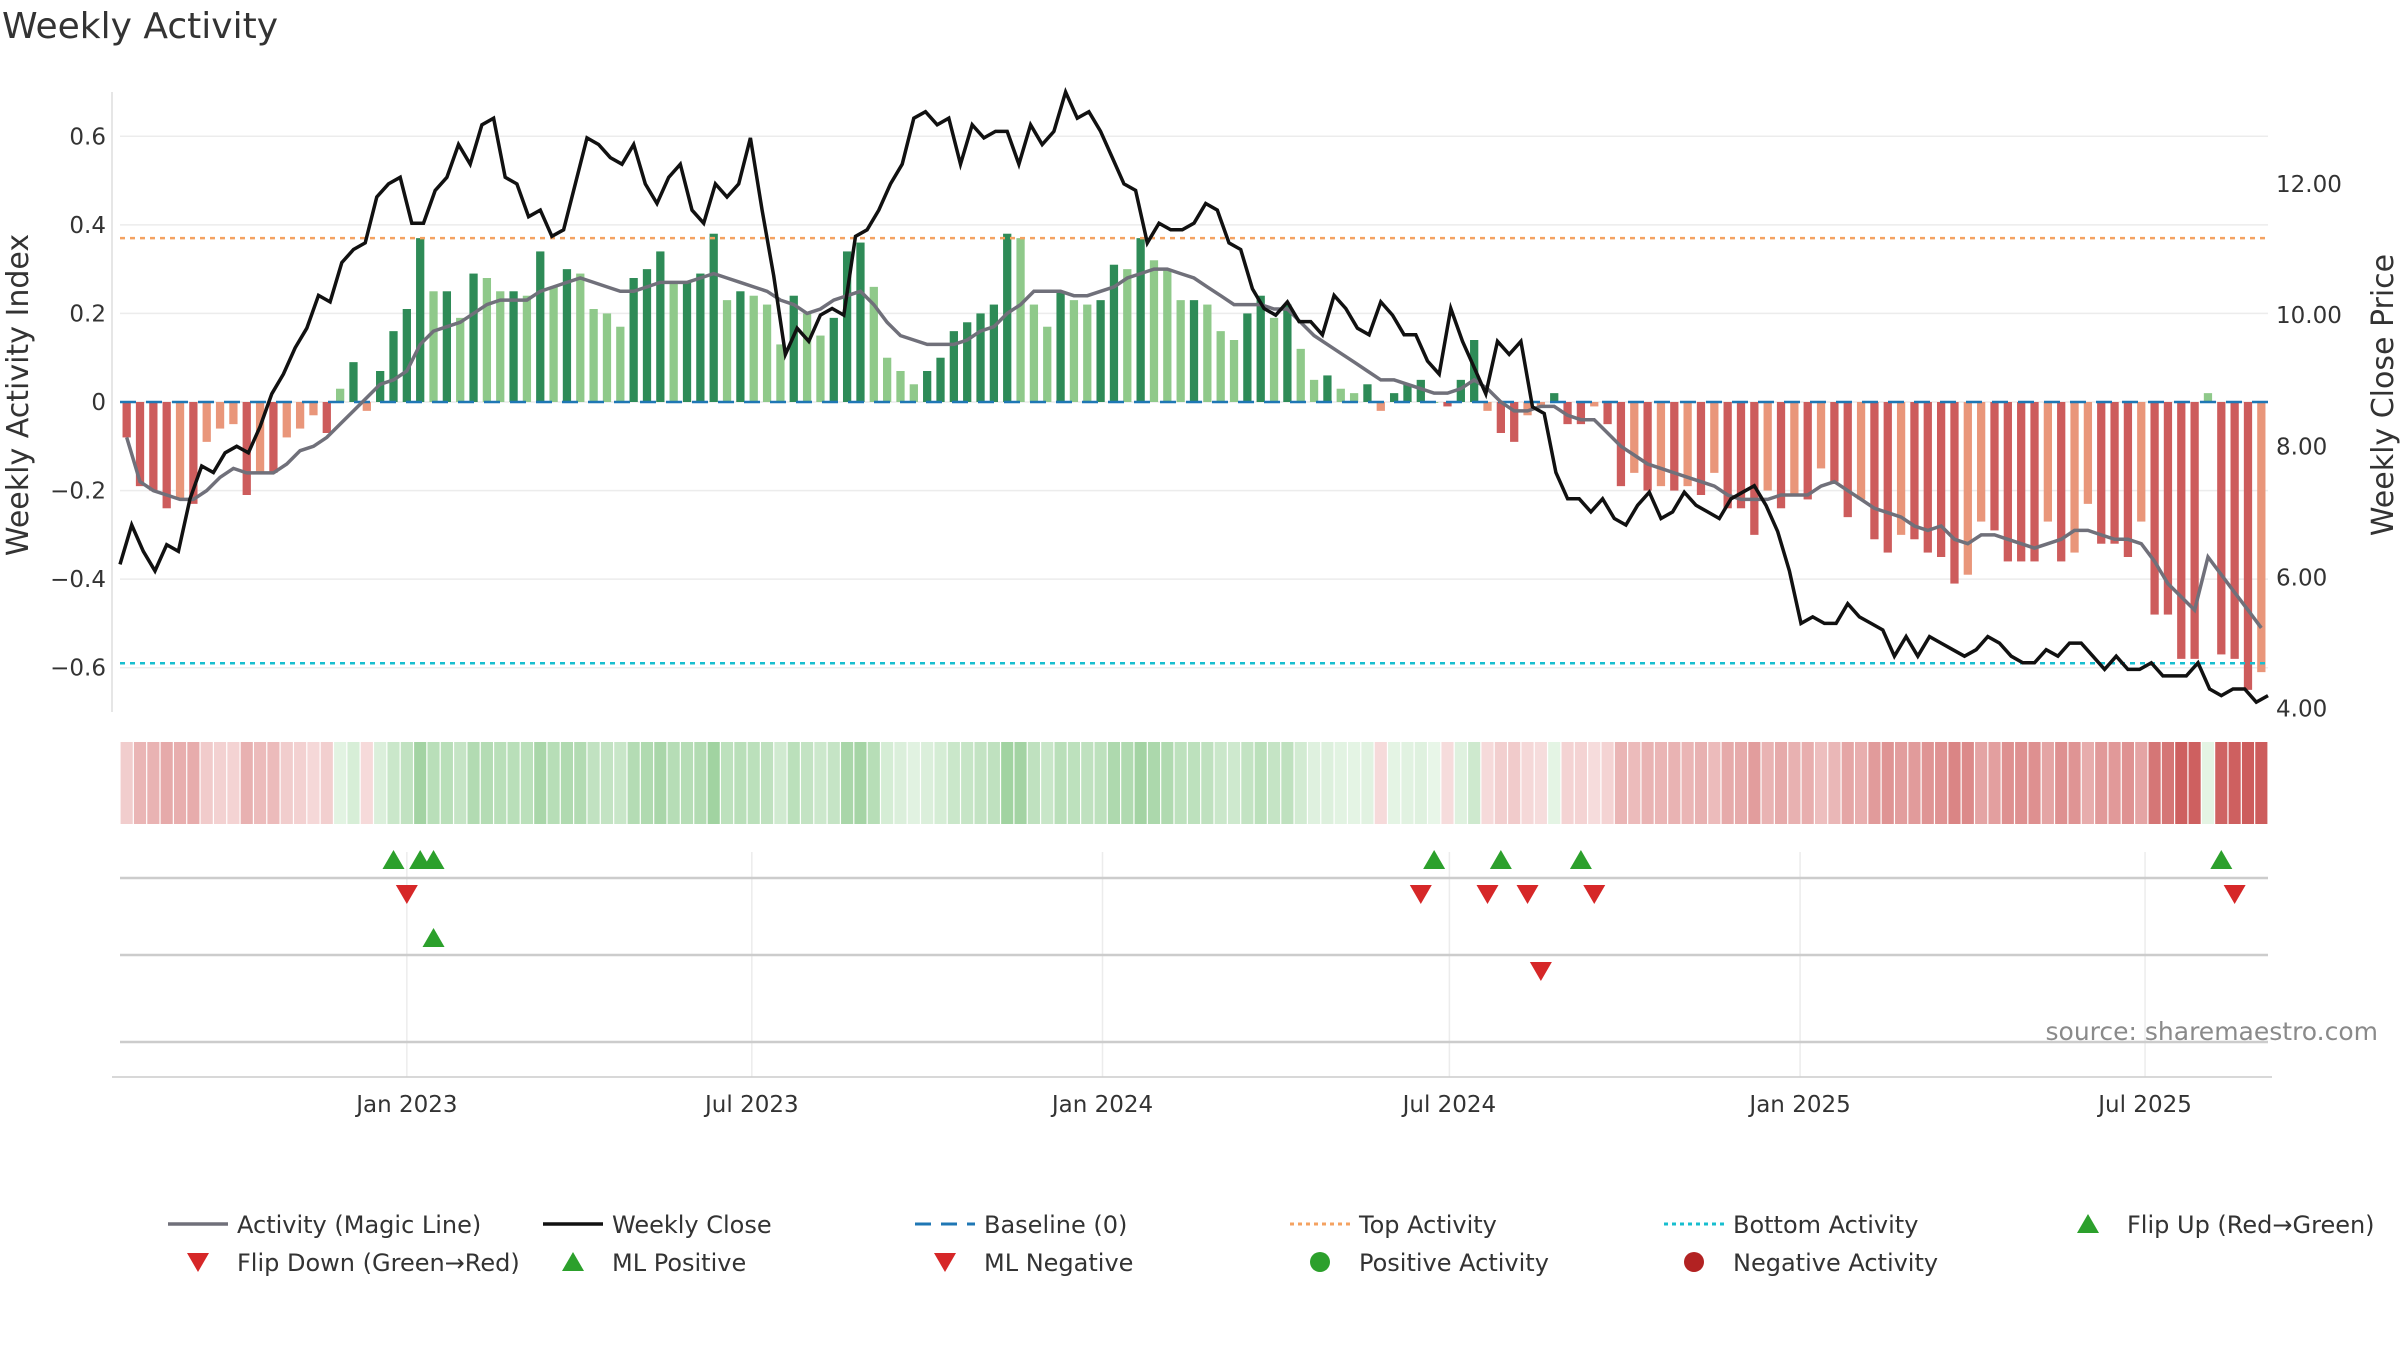 The width and height of the screenshot is (2400, 1350). I want to click on legend-item: Positive Activity, so click(1429, 1263).